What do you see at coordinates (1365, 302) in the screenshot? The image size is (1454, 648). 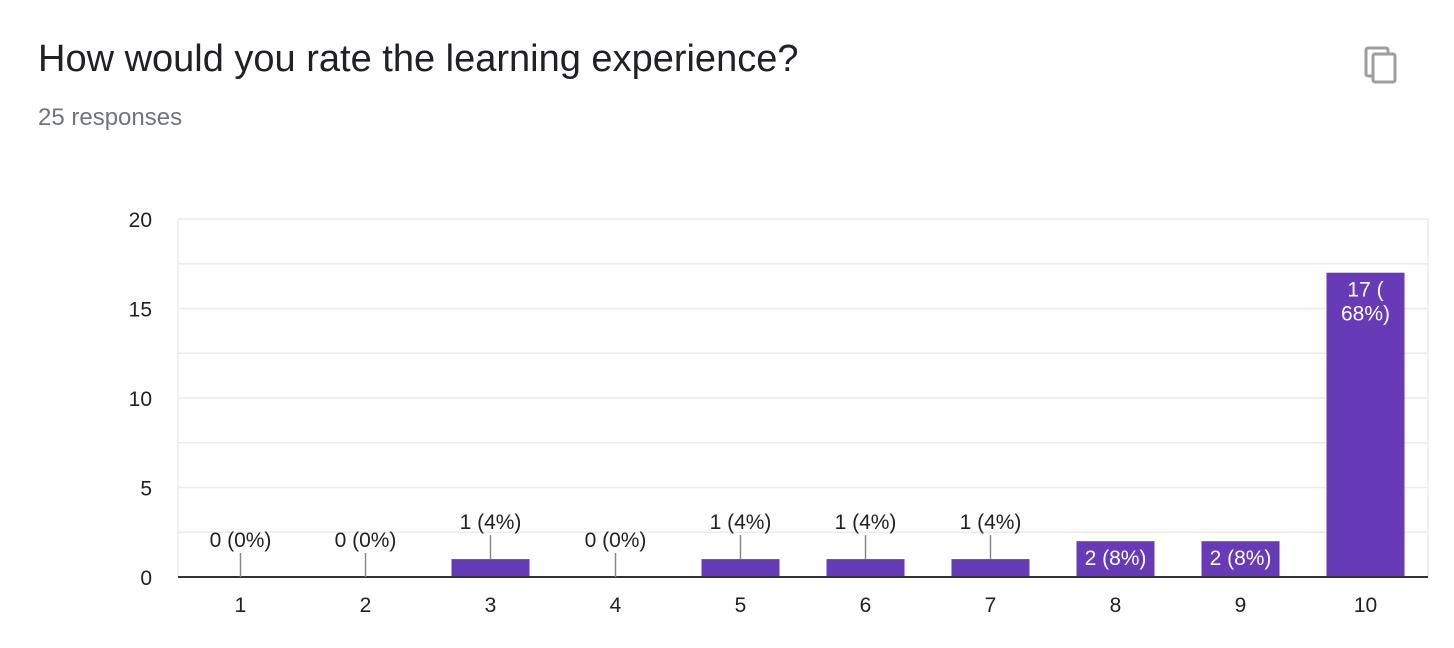 I see `data-label: 17 (68%)` at bounding box center [1365, 302].